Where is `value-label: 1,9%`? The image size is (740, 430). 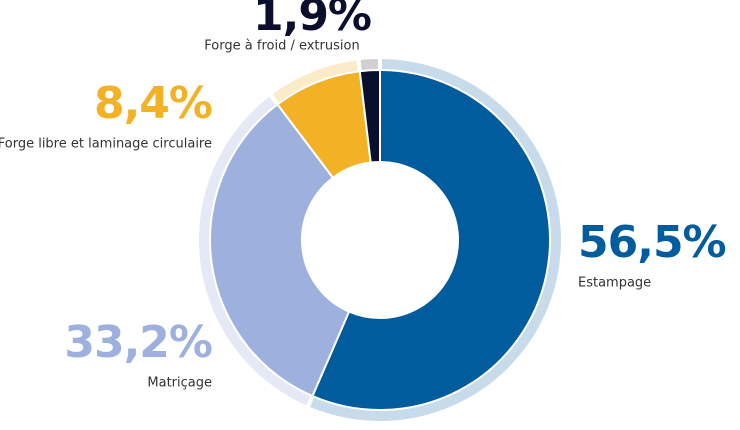
value-label: 1,9% is located at coordinates (312, 20).